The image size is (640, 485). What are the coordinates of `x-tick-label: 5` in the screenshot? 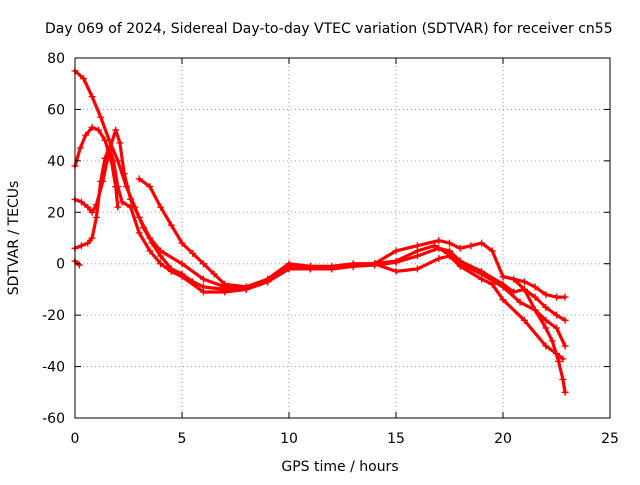 It's located at (182, 439).